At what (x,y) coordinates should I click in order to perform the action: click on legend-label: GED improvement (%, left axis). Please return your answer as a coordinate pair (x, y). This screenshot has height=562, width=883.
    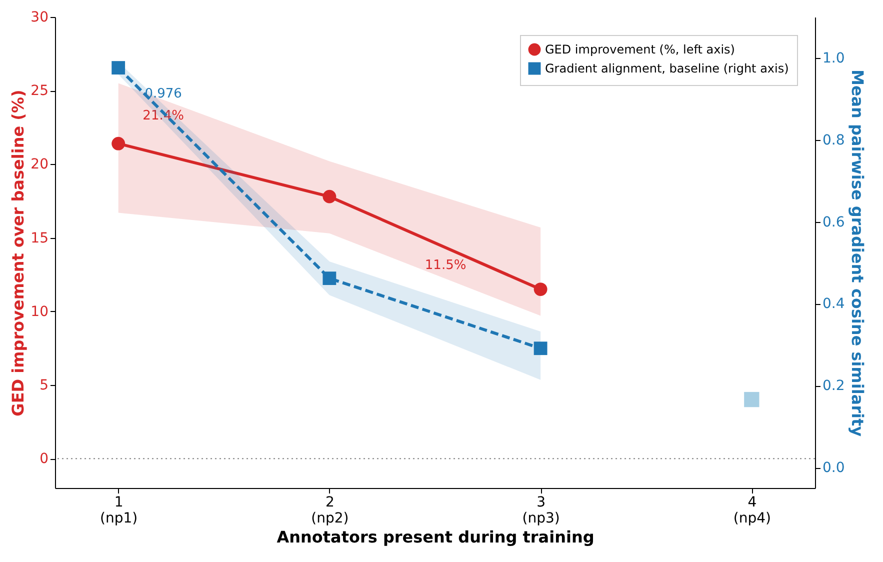
    Looking at the image, I should click on (640, 49).